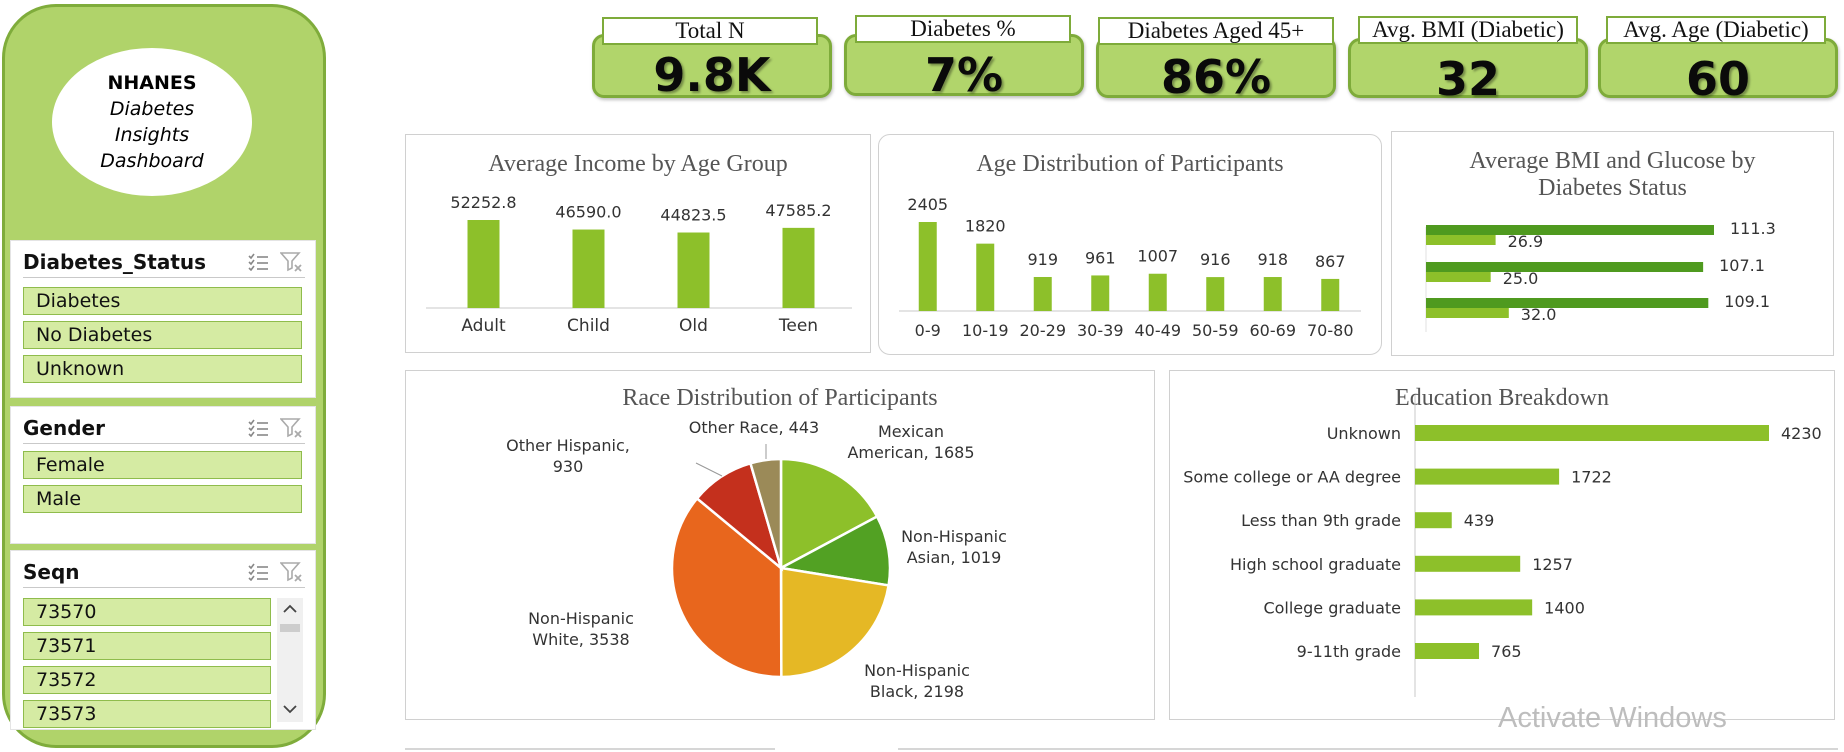  What do you see at coordinates (1591, 477) in the screenshot?
I see `data-label: 1722` at bounding box center [1591, 477].